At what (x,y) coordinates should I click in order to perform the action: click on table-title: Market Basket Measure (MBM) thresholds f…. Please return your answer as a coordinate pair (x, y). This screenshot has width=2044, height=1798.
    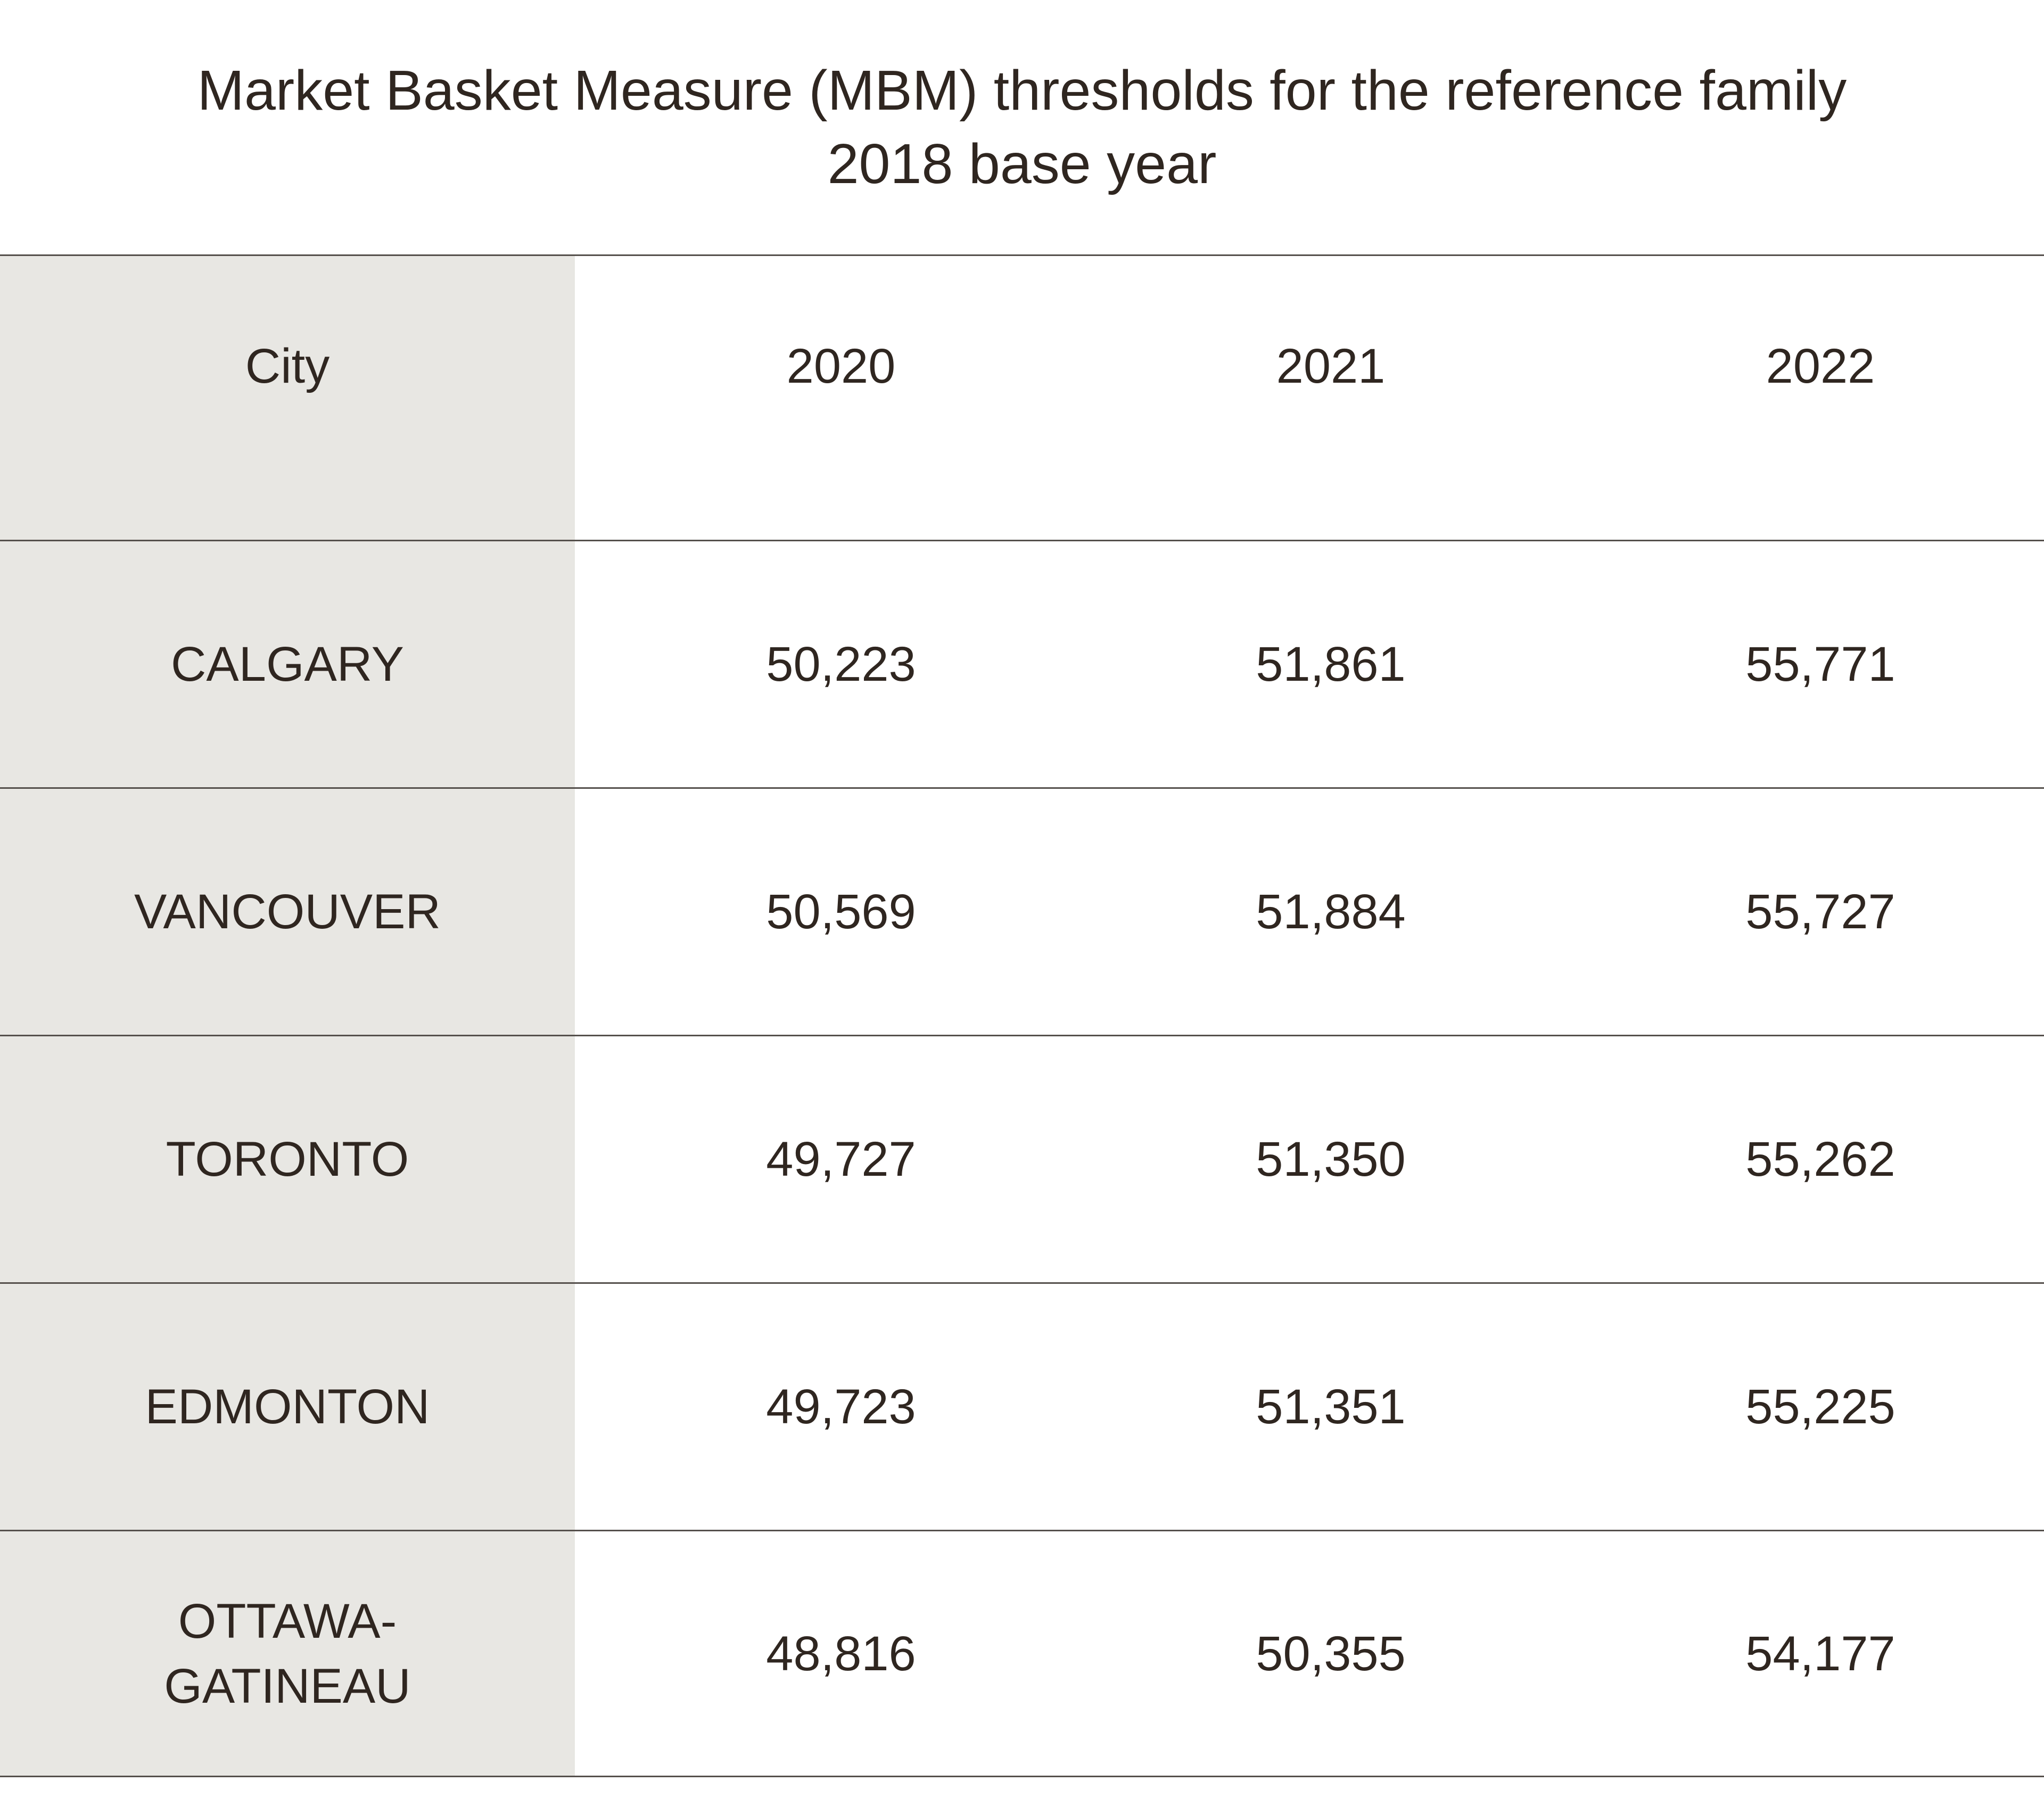
    Looking at the image, I should click on (1022, 90).